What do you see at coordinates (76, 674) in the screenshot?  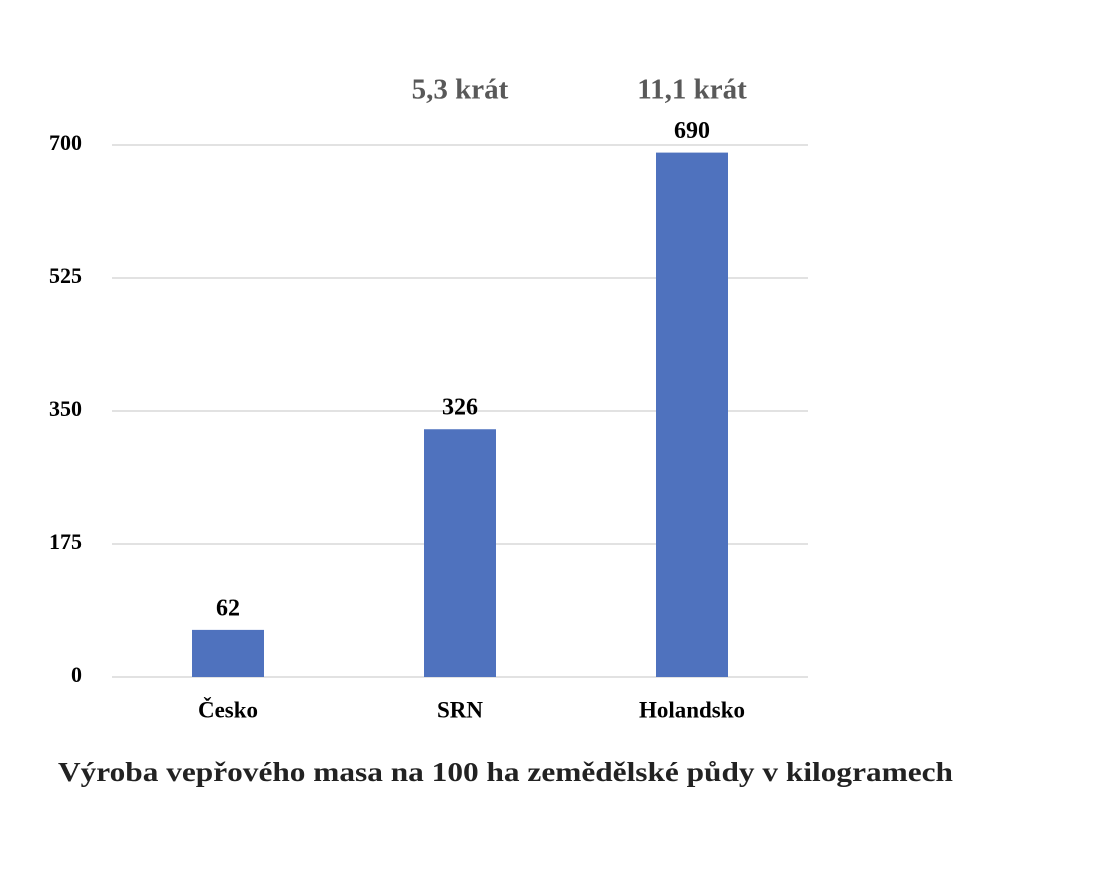 I see `y-tick-label: 0` at bounding box center [76, 674].